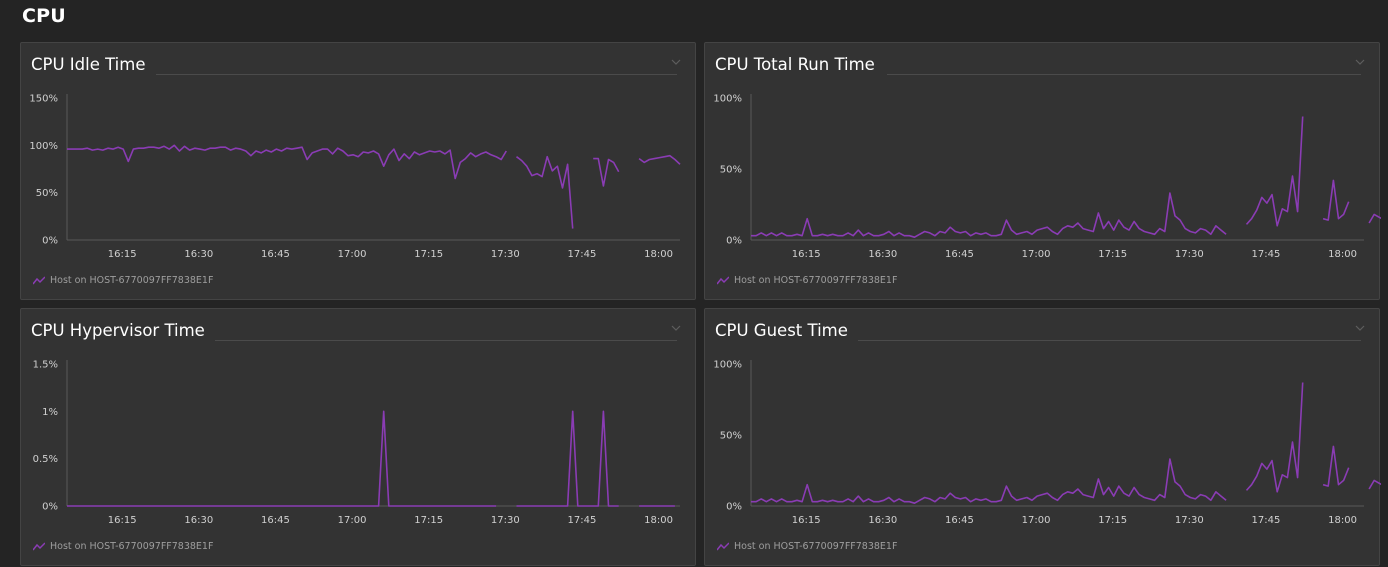 The height and width of the screenshot is (567, 1388). Describe the element at coordinates (45, 459) in the screenshot. I see `y-tick-label: 0.5%` at that location.